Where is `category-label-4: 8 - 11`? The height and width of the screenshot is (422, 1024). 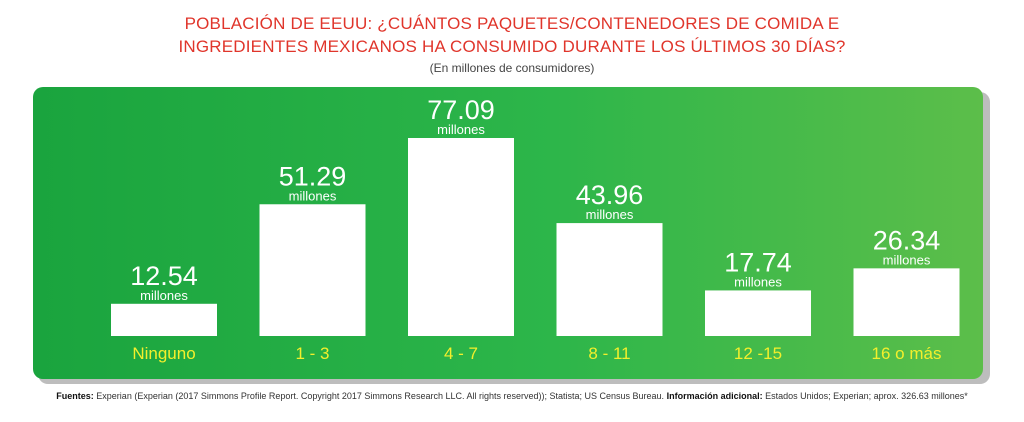
category-label-4: 8 - 11 is located at coordinates (609, 353).